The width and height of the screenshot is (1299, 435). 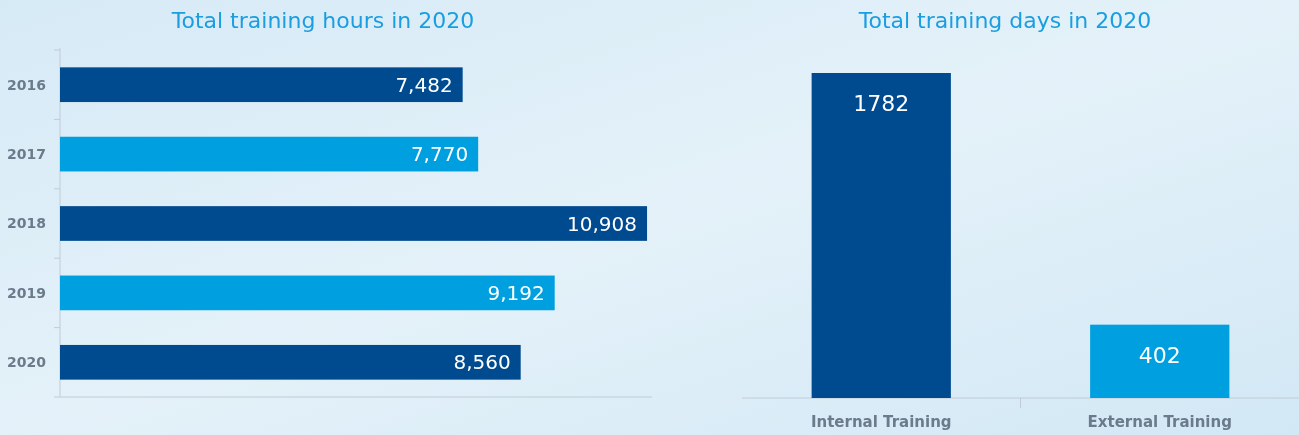 What do you see at coordinates (1159, 355) in the screenshot?
I see `data-label: 402` at bounding box center [1159, 355].